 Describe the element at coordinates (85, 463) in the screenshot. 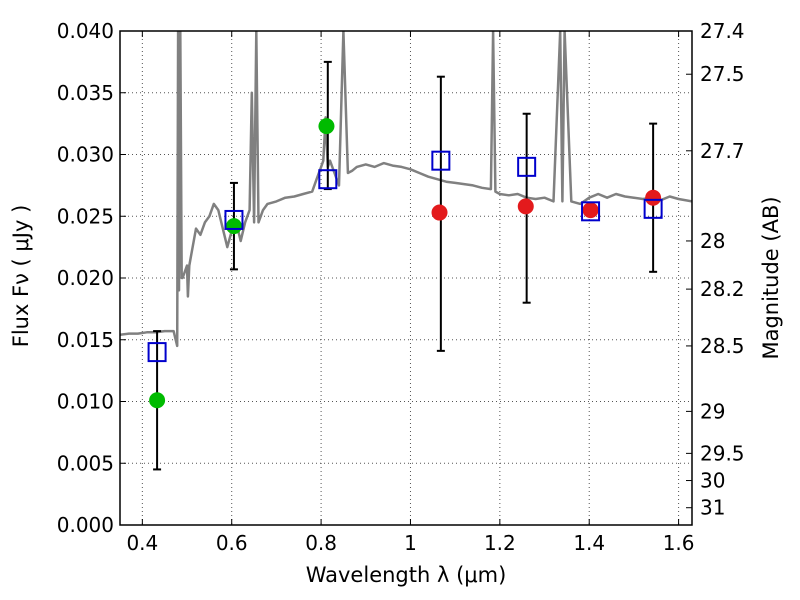

I see `y-tick-label: 0.005` at that location.